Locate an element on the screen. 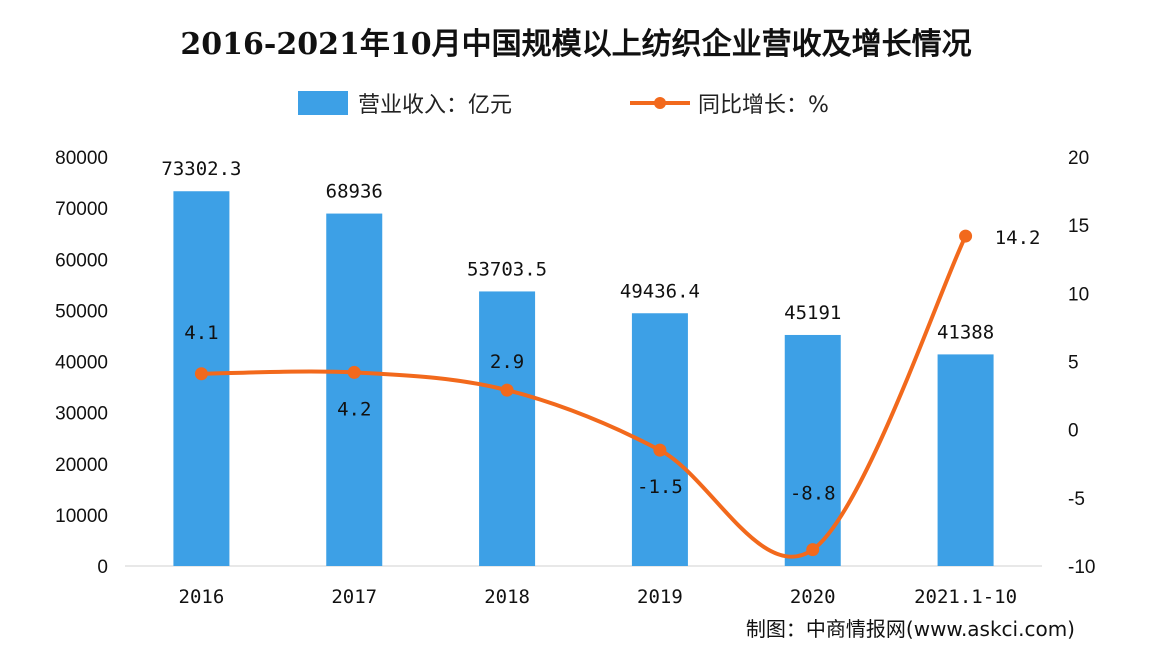 The image size is (1152, 654). source-note: 制图：中商情报网(www.askci.com) is located at coordinates (910, 629).